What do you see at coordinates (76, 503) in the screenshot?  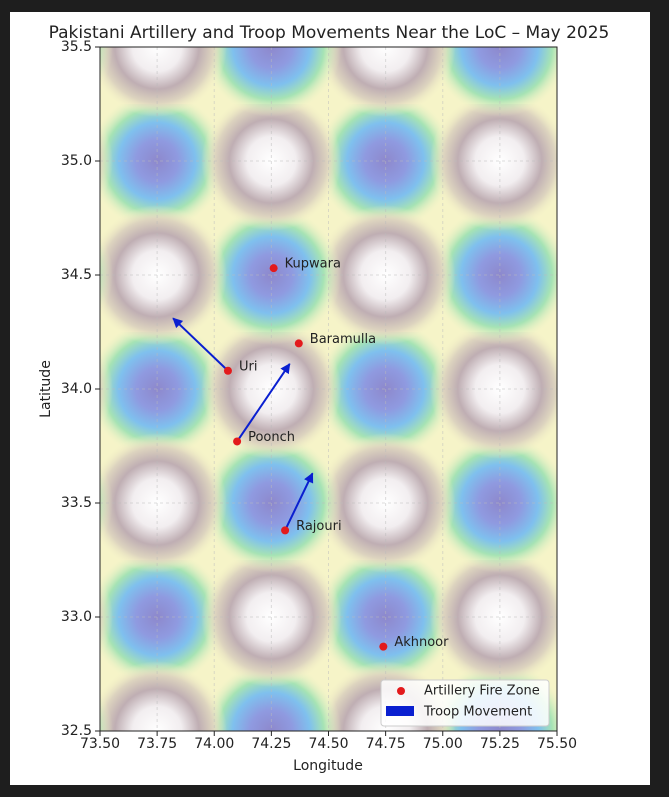 I see `y-tick-label: 33.5` at bounding box center [76, 503].